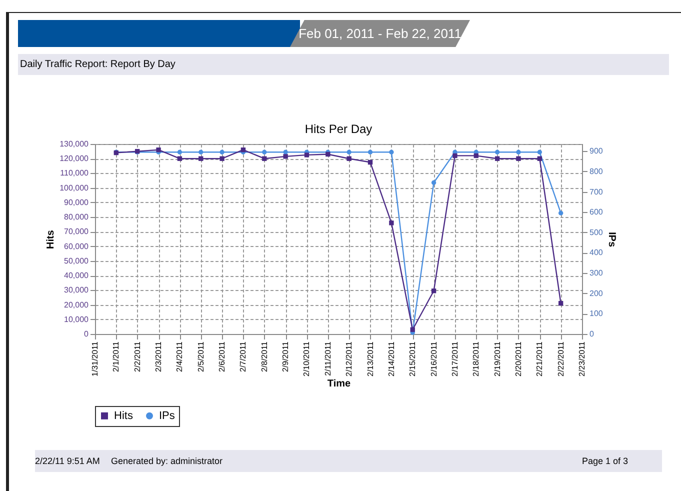 The image size is (681, 491). I want to click on y2-tick-label: 300, so click(597, 273).